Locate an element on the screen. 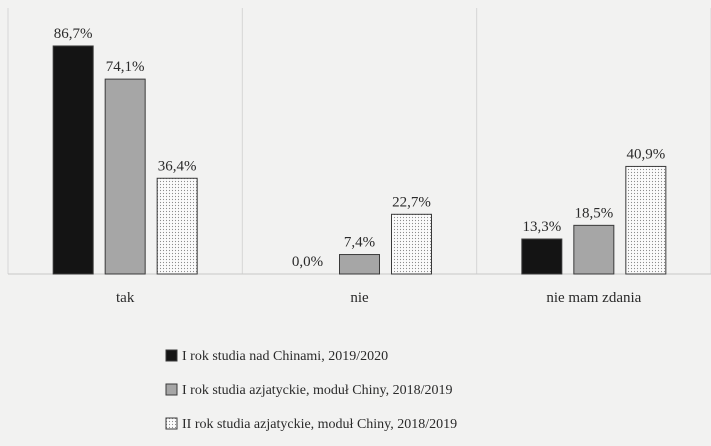  data-label: 36,4% is located at coordinates (177, 166).